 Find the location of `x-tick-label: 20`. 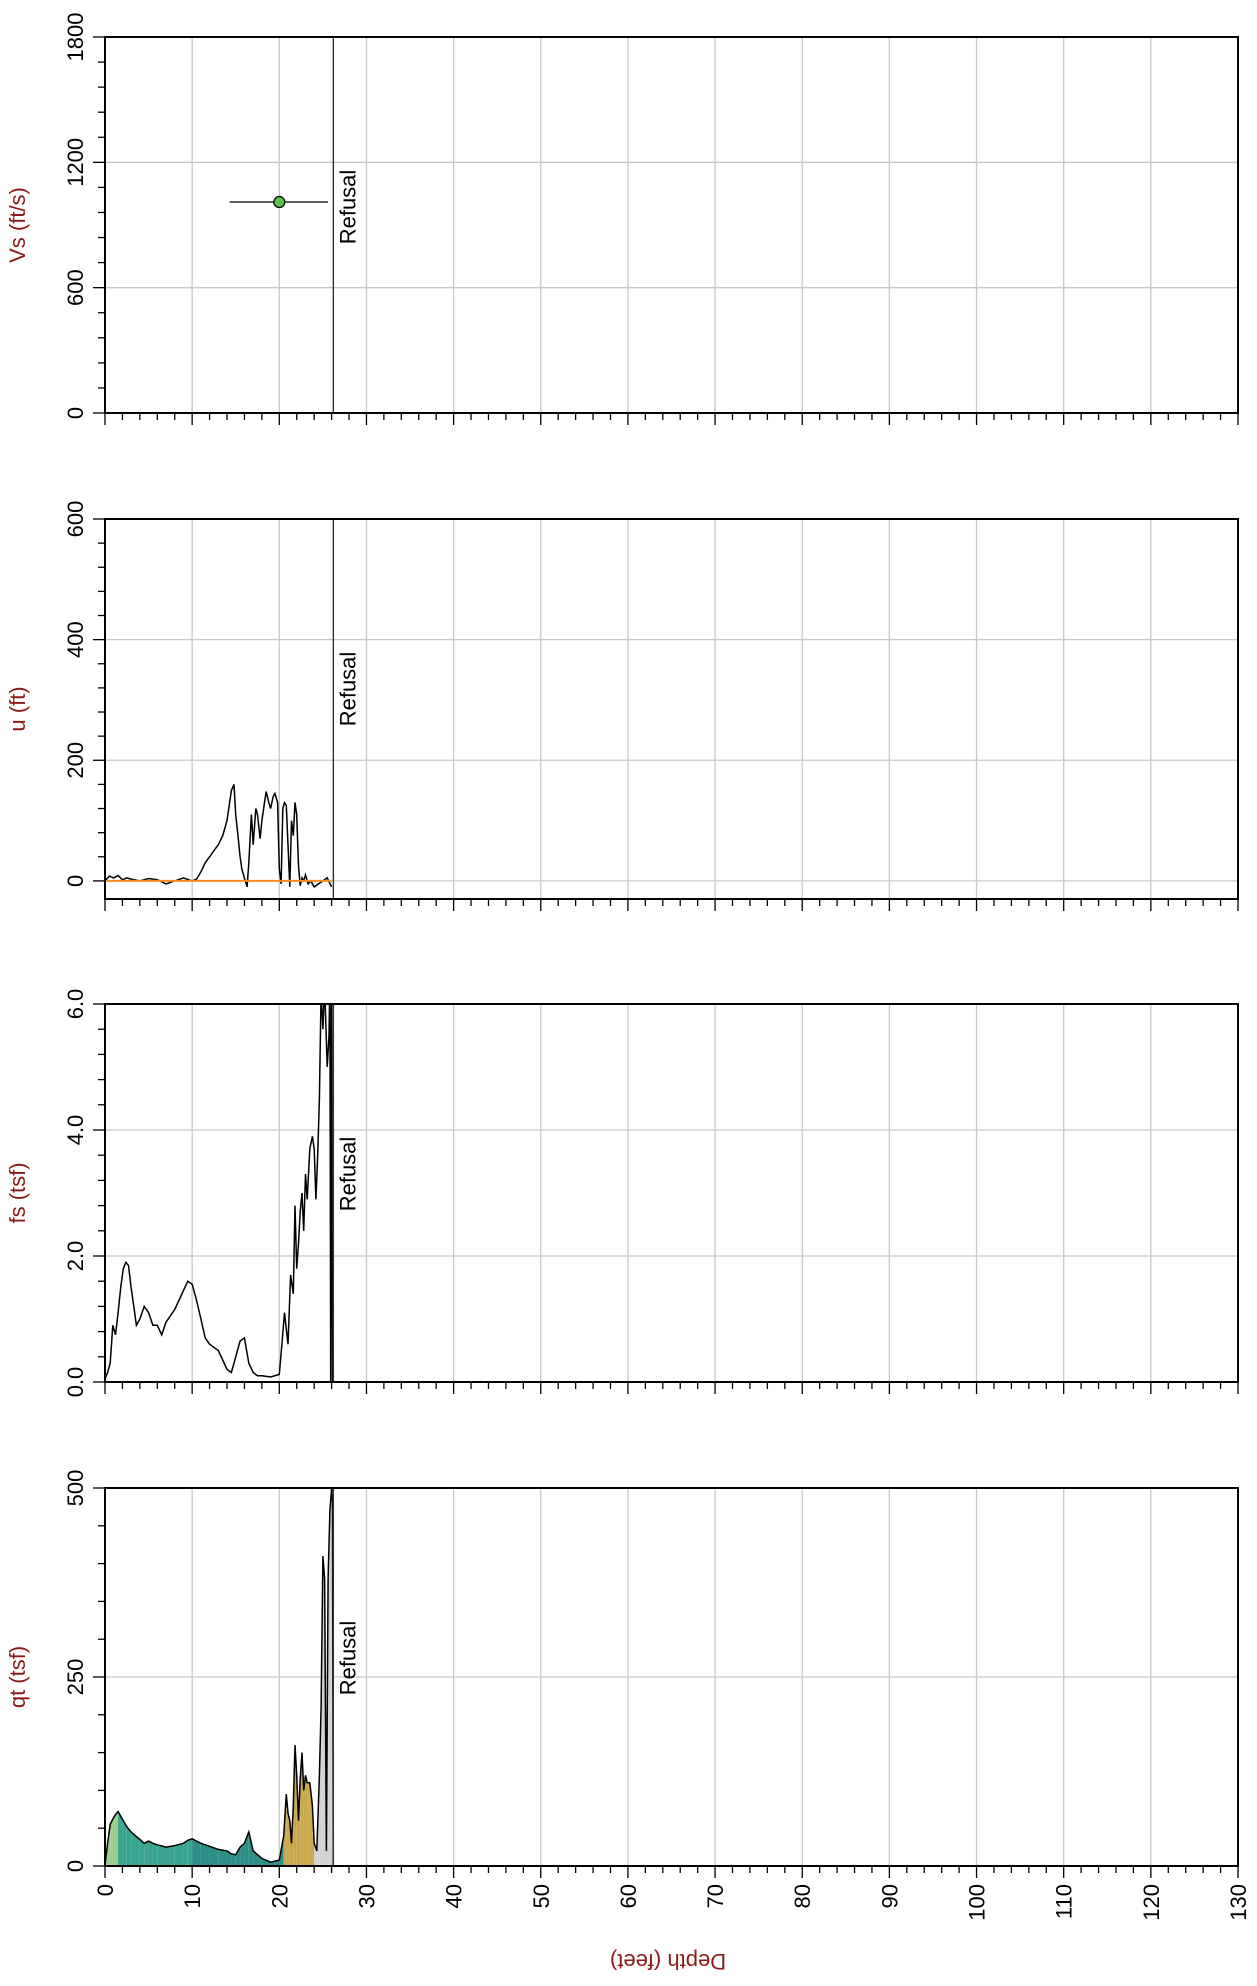

x-tick-label: 20 is located at coordinates (279, 1896).